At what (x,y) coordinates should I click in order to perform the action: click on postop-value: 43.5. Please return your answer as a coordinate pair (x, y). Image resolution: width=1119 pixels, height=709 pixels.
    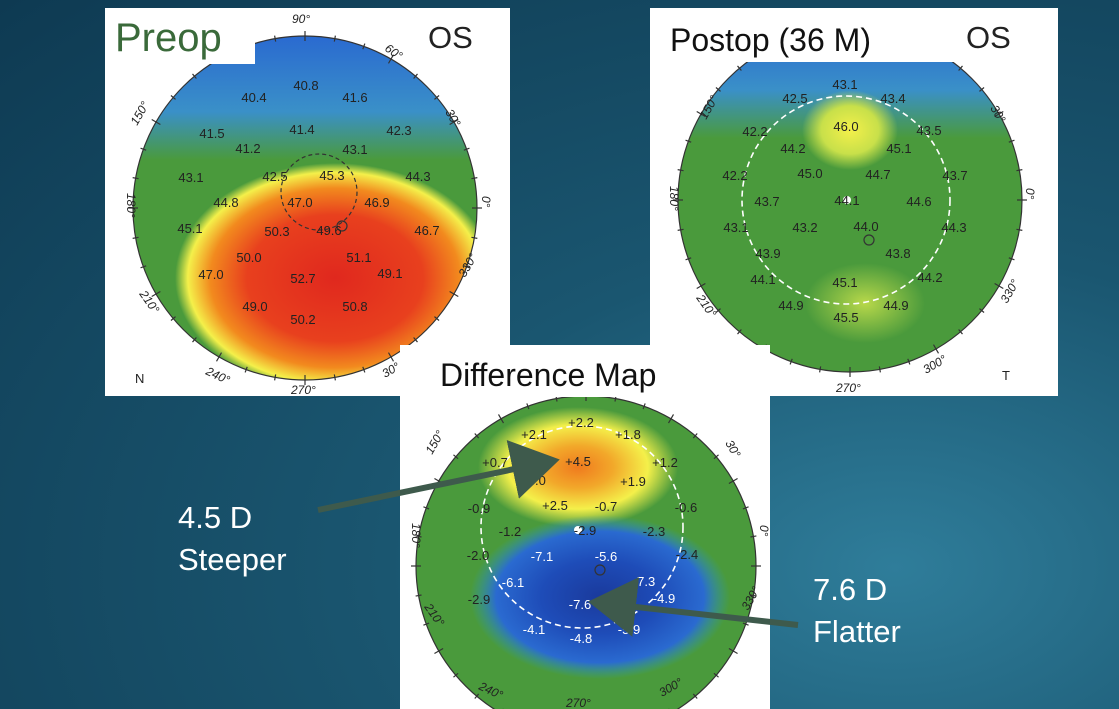
    Looking at the image, I should click on (928, 130).